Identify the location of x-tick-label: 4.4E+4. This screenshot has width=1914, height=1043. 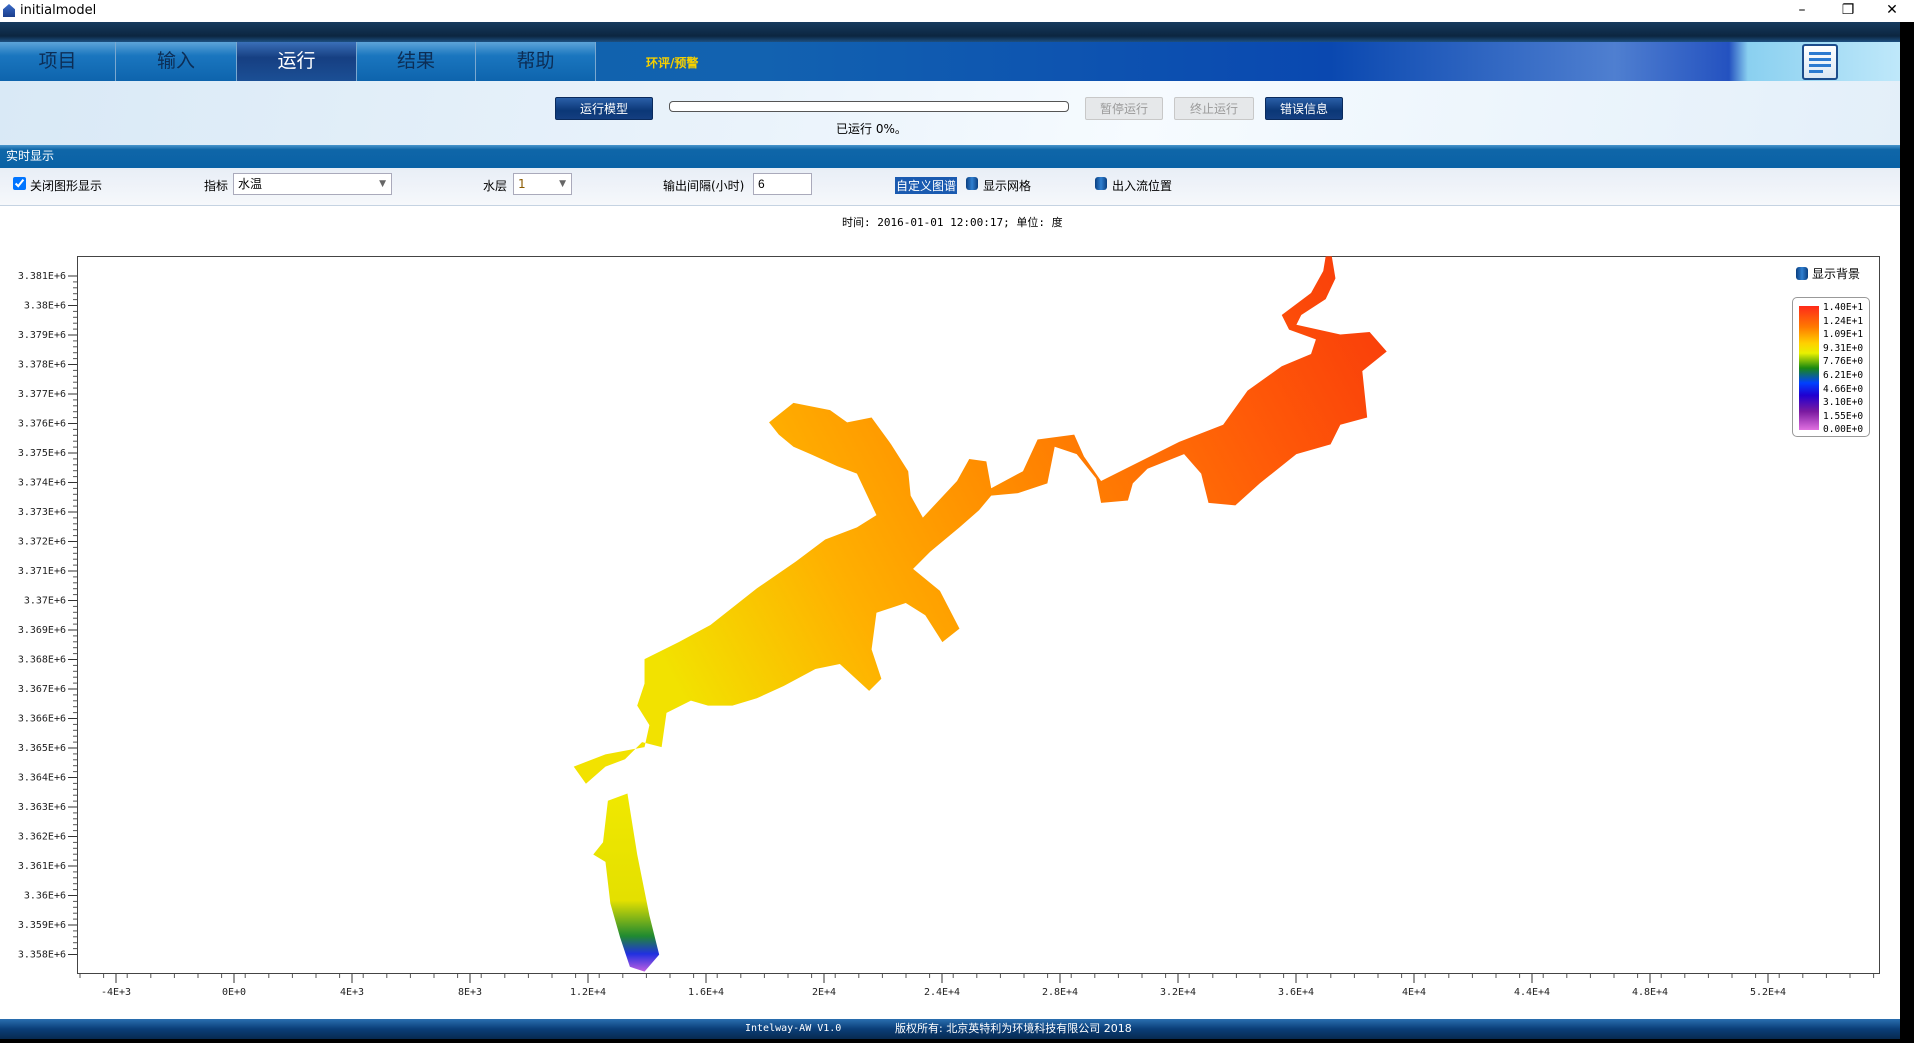
(1532, 992).